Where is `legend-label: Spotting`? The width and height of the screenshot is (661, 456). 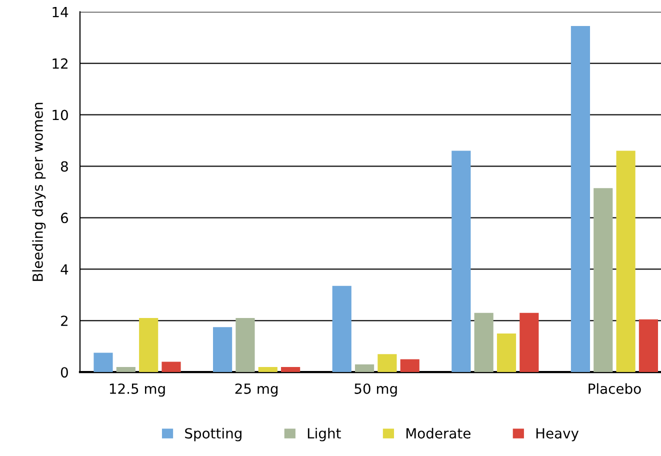
legend-label: Spotting is located at coordinates (213, 435).